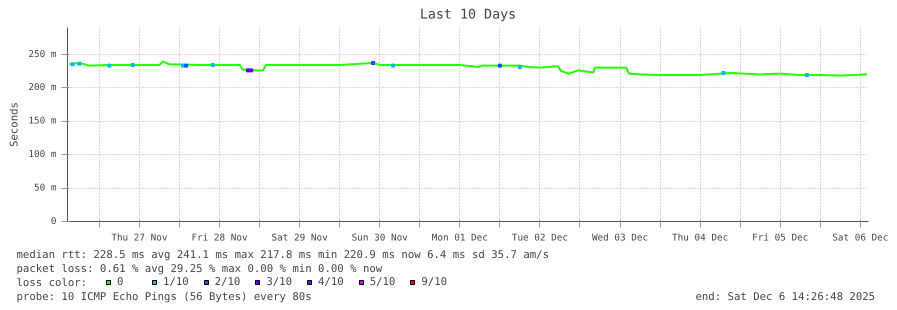  Describe the element at coordinates (53, 221) in the screenshot. I see `y-tick-label: 0` at that location.